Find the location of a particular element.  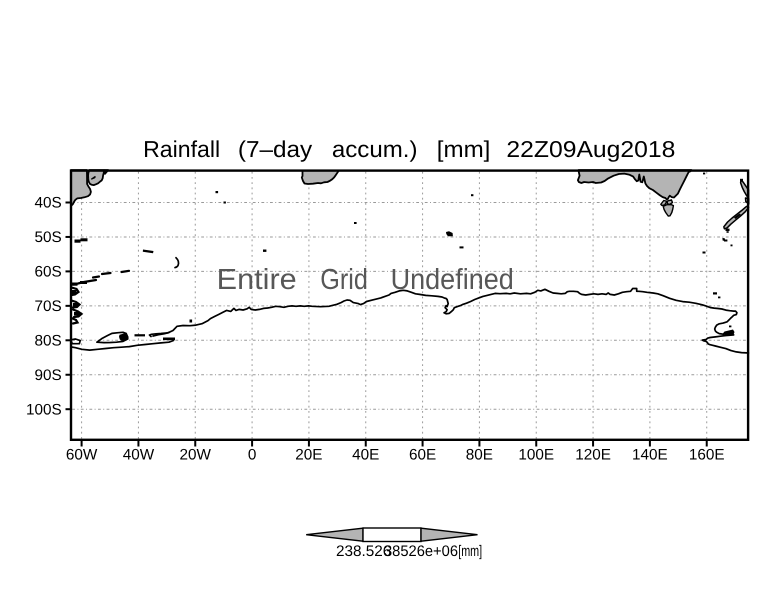

svg-text: 60W is located at coordinates (82, 454).